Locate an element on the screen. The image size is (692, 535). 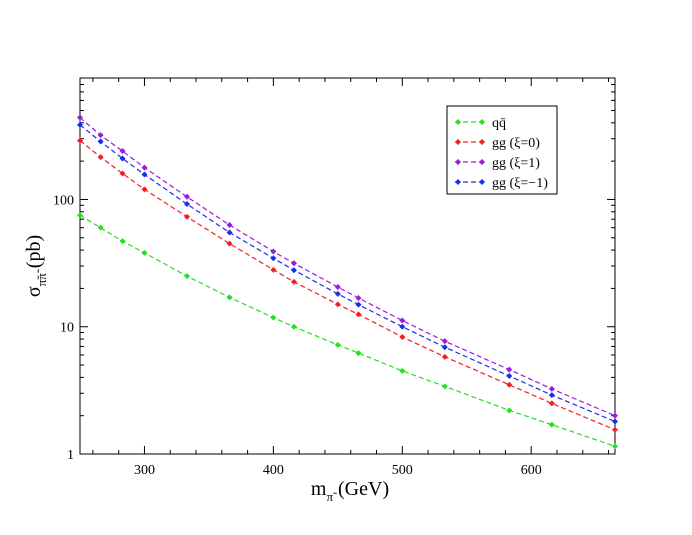
y-axis-title: σπ̃π̃ (pb) is located at coordinates (36, 266).